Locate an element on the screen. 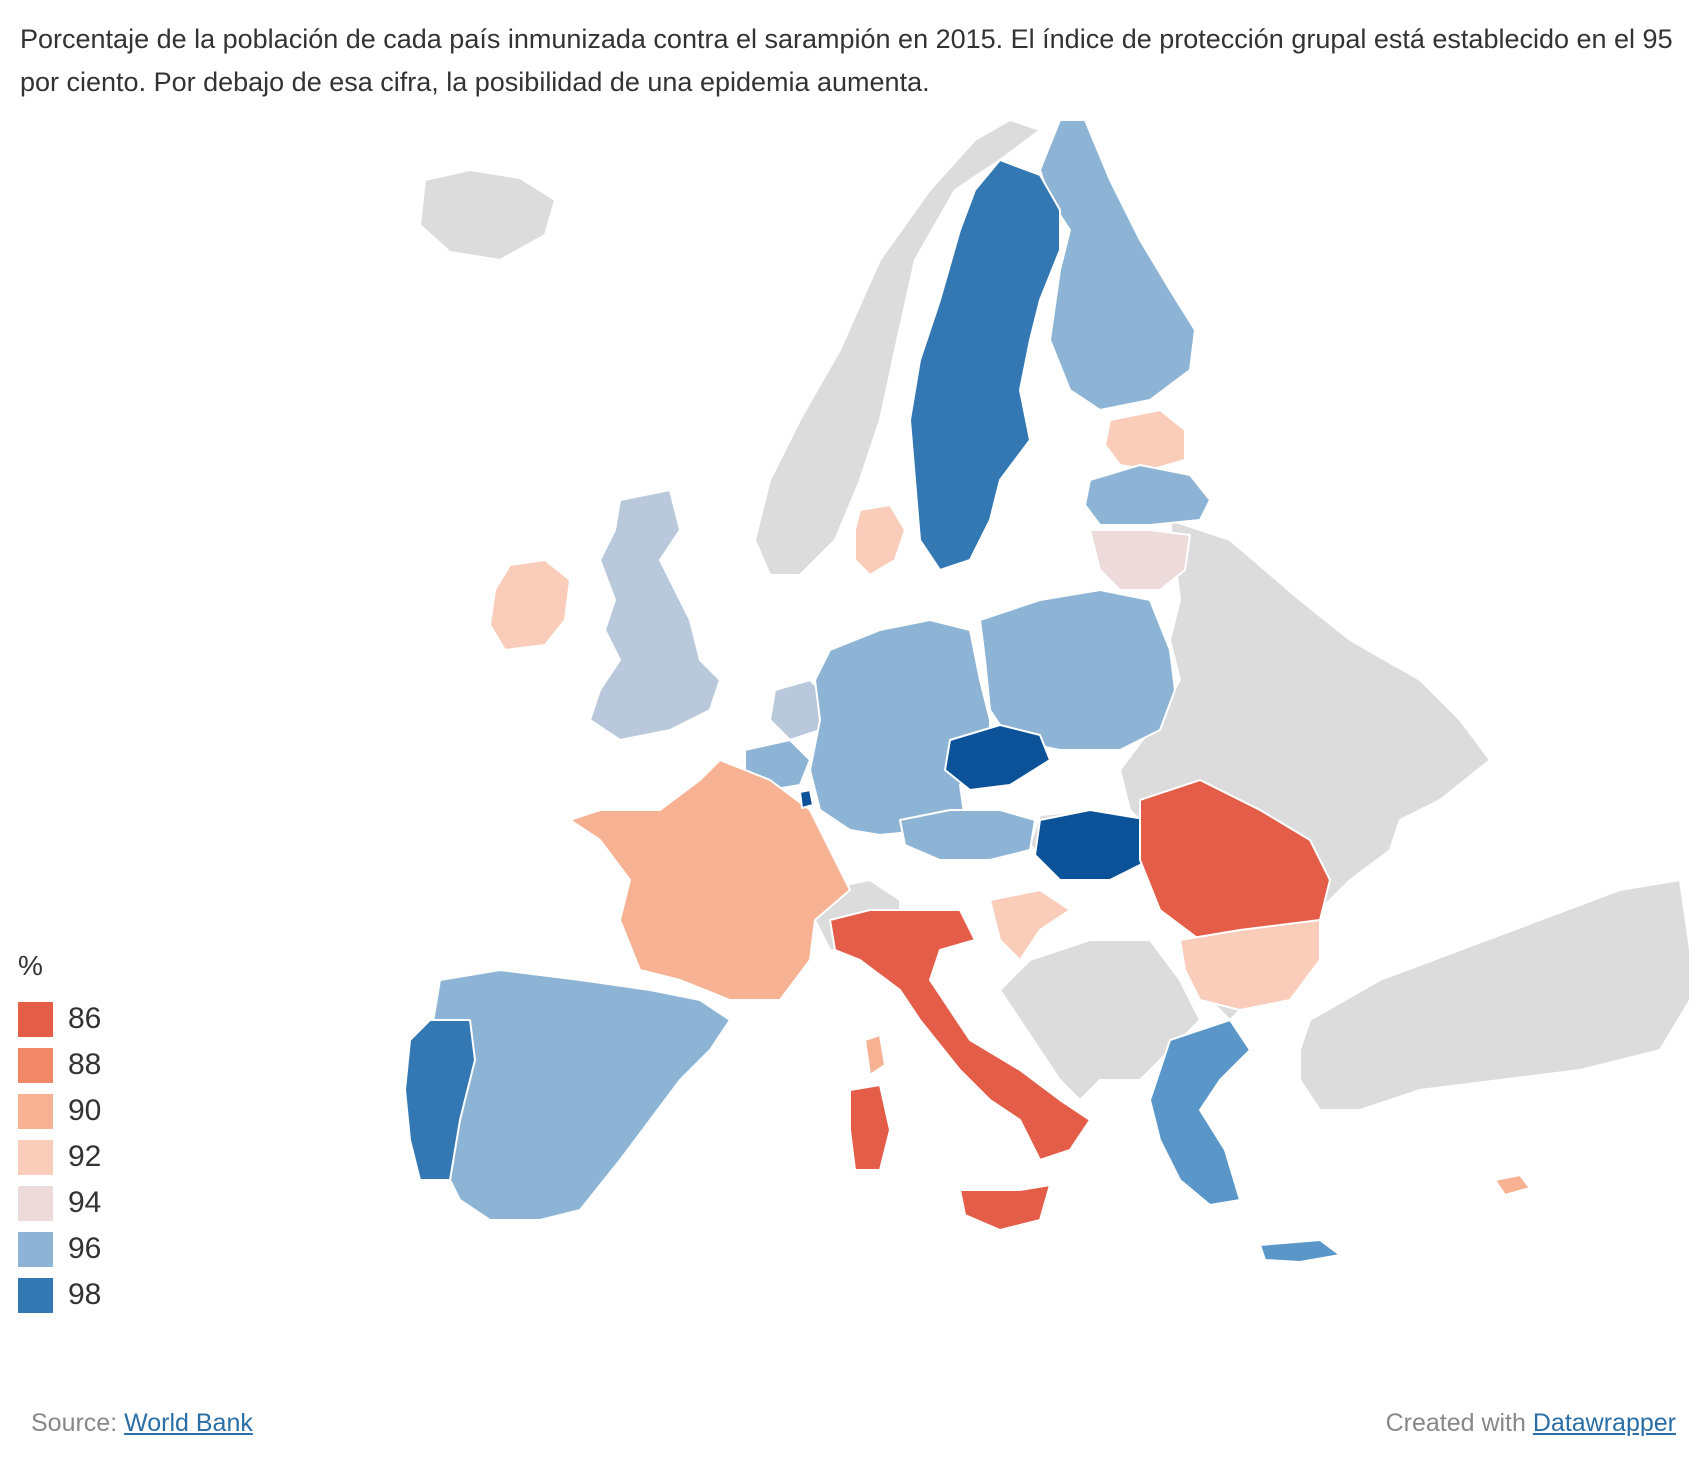 The width and height of the screenshot is (1706, 1466). credit-prefix: Created with is located at coordinates (1459, 1423).